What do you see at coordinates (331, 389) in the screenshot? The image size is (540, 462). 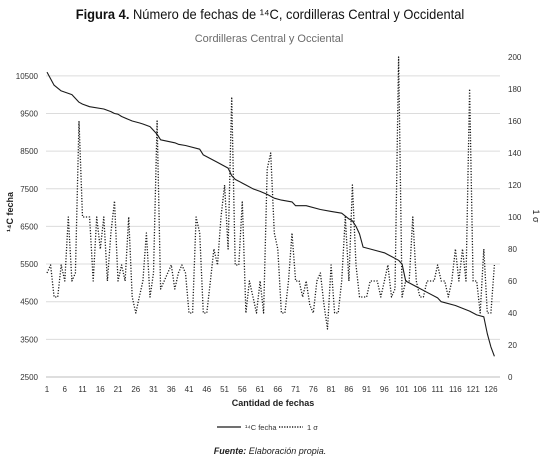 I see `x-tick-label: 81` at bounding box center [331, 389].